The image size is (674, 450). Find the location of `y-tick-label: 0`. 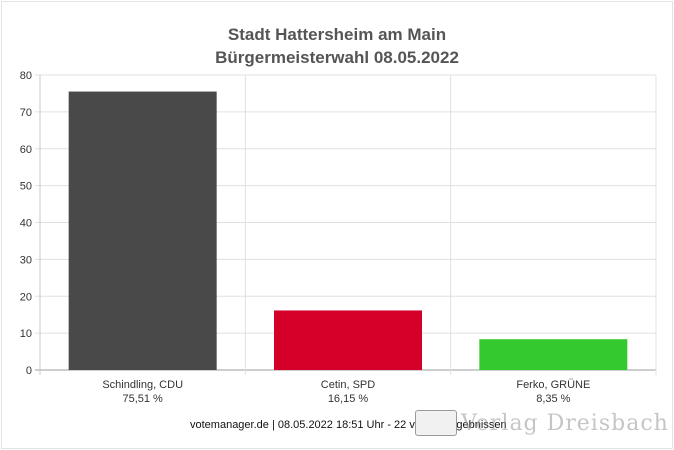

y-tick-label: 0 is located at coordinates (29, 371).